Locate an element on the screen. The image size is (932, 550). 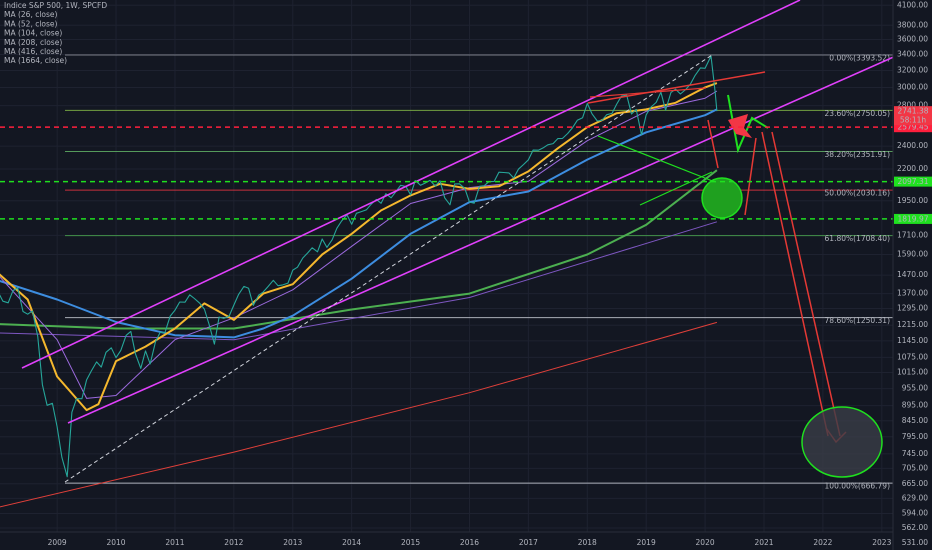
y-tick-label: 1470.00 is located at coordinates (912, 274).